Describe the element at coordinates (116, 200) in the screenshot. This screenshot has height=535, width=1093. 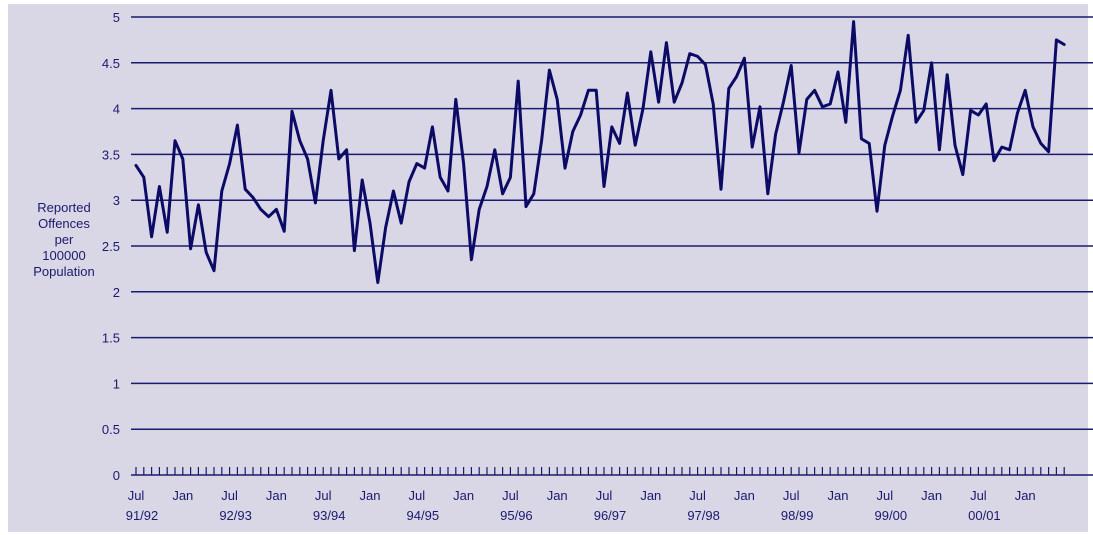
I see `y-tick-label: 3` at that location.